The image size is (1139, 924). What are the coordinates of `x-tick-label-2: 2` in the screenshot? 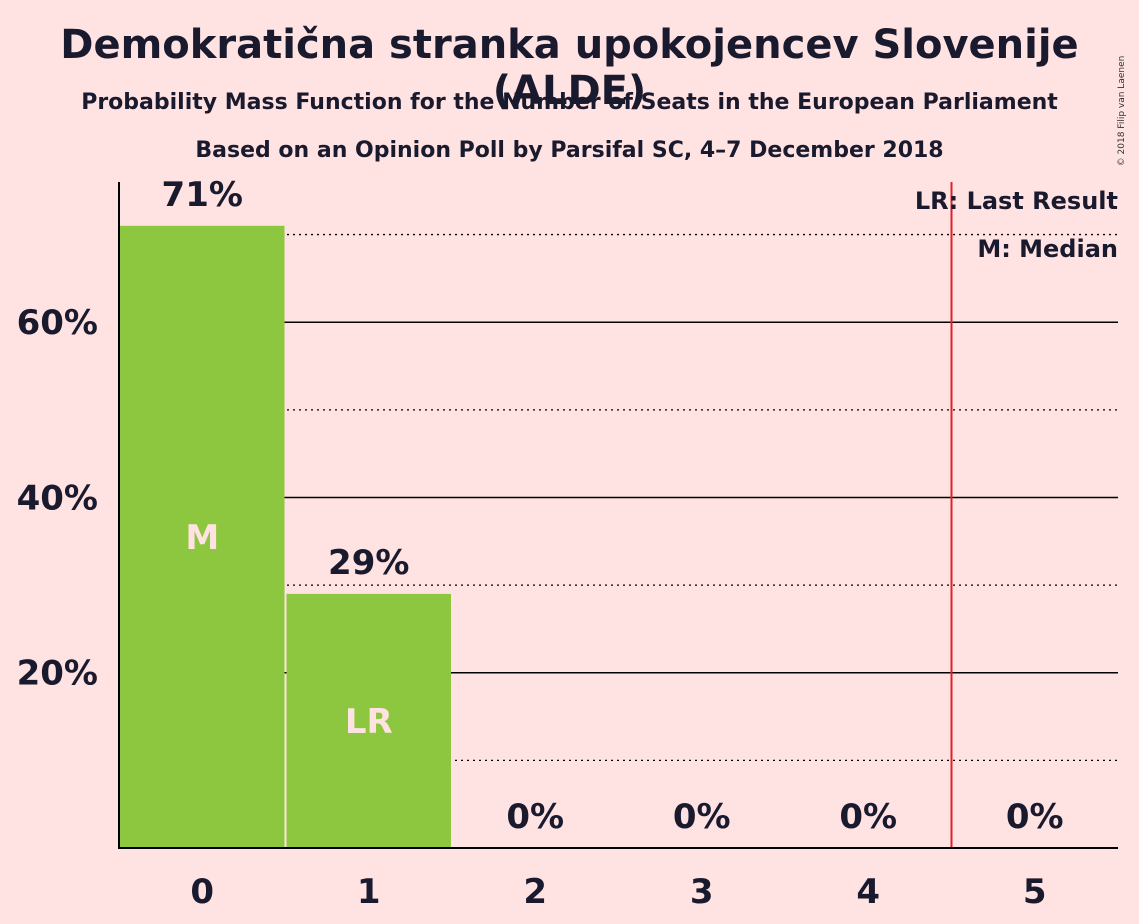 It's located at (535, 892).